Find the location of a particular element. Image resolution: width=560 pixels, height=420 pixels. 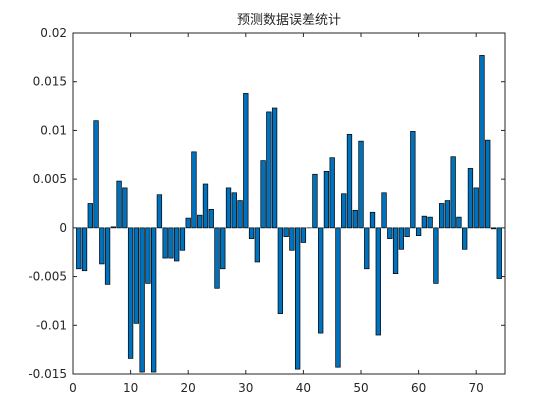

x-tick-label-30: 30 is located at coordinates (245, 388).